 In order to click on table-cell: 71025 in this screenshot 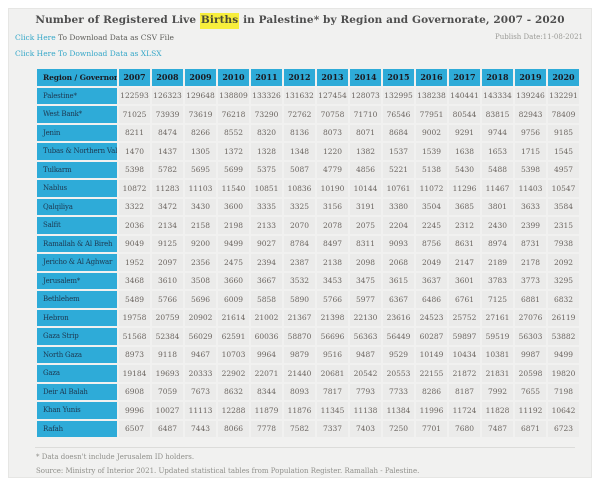, I will do `click(134, 114)`.